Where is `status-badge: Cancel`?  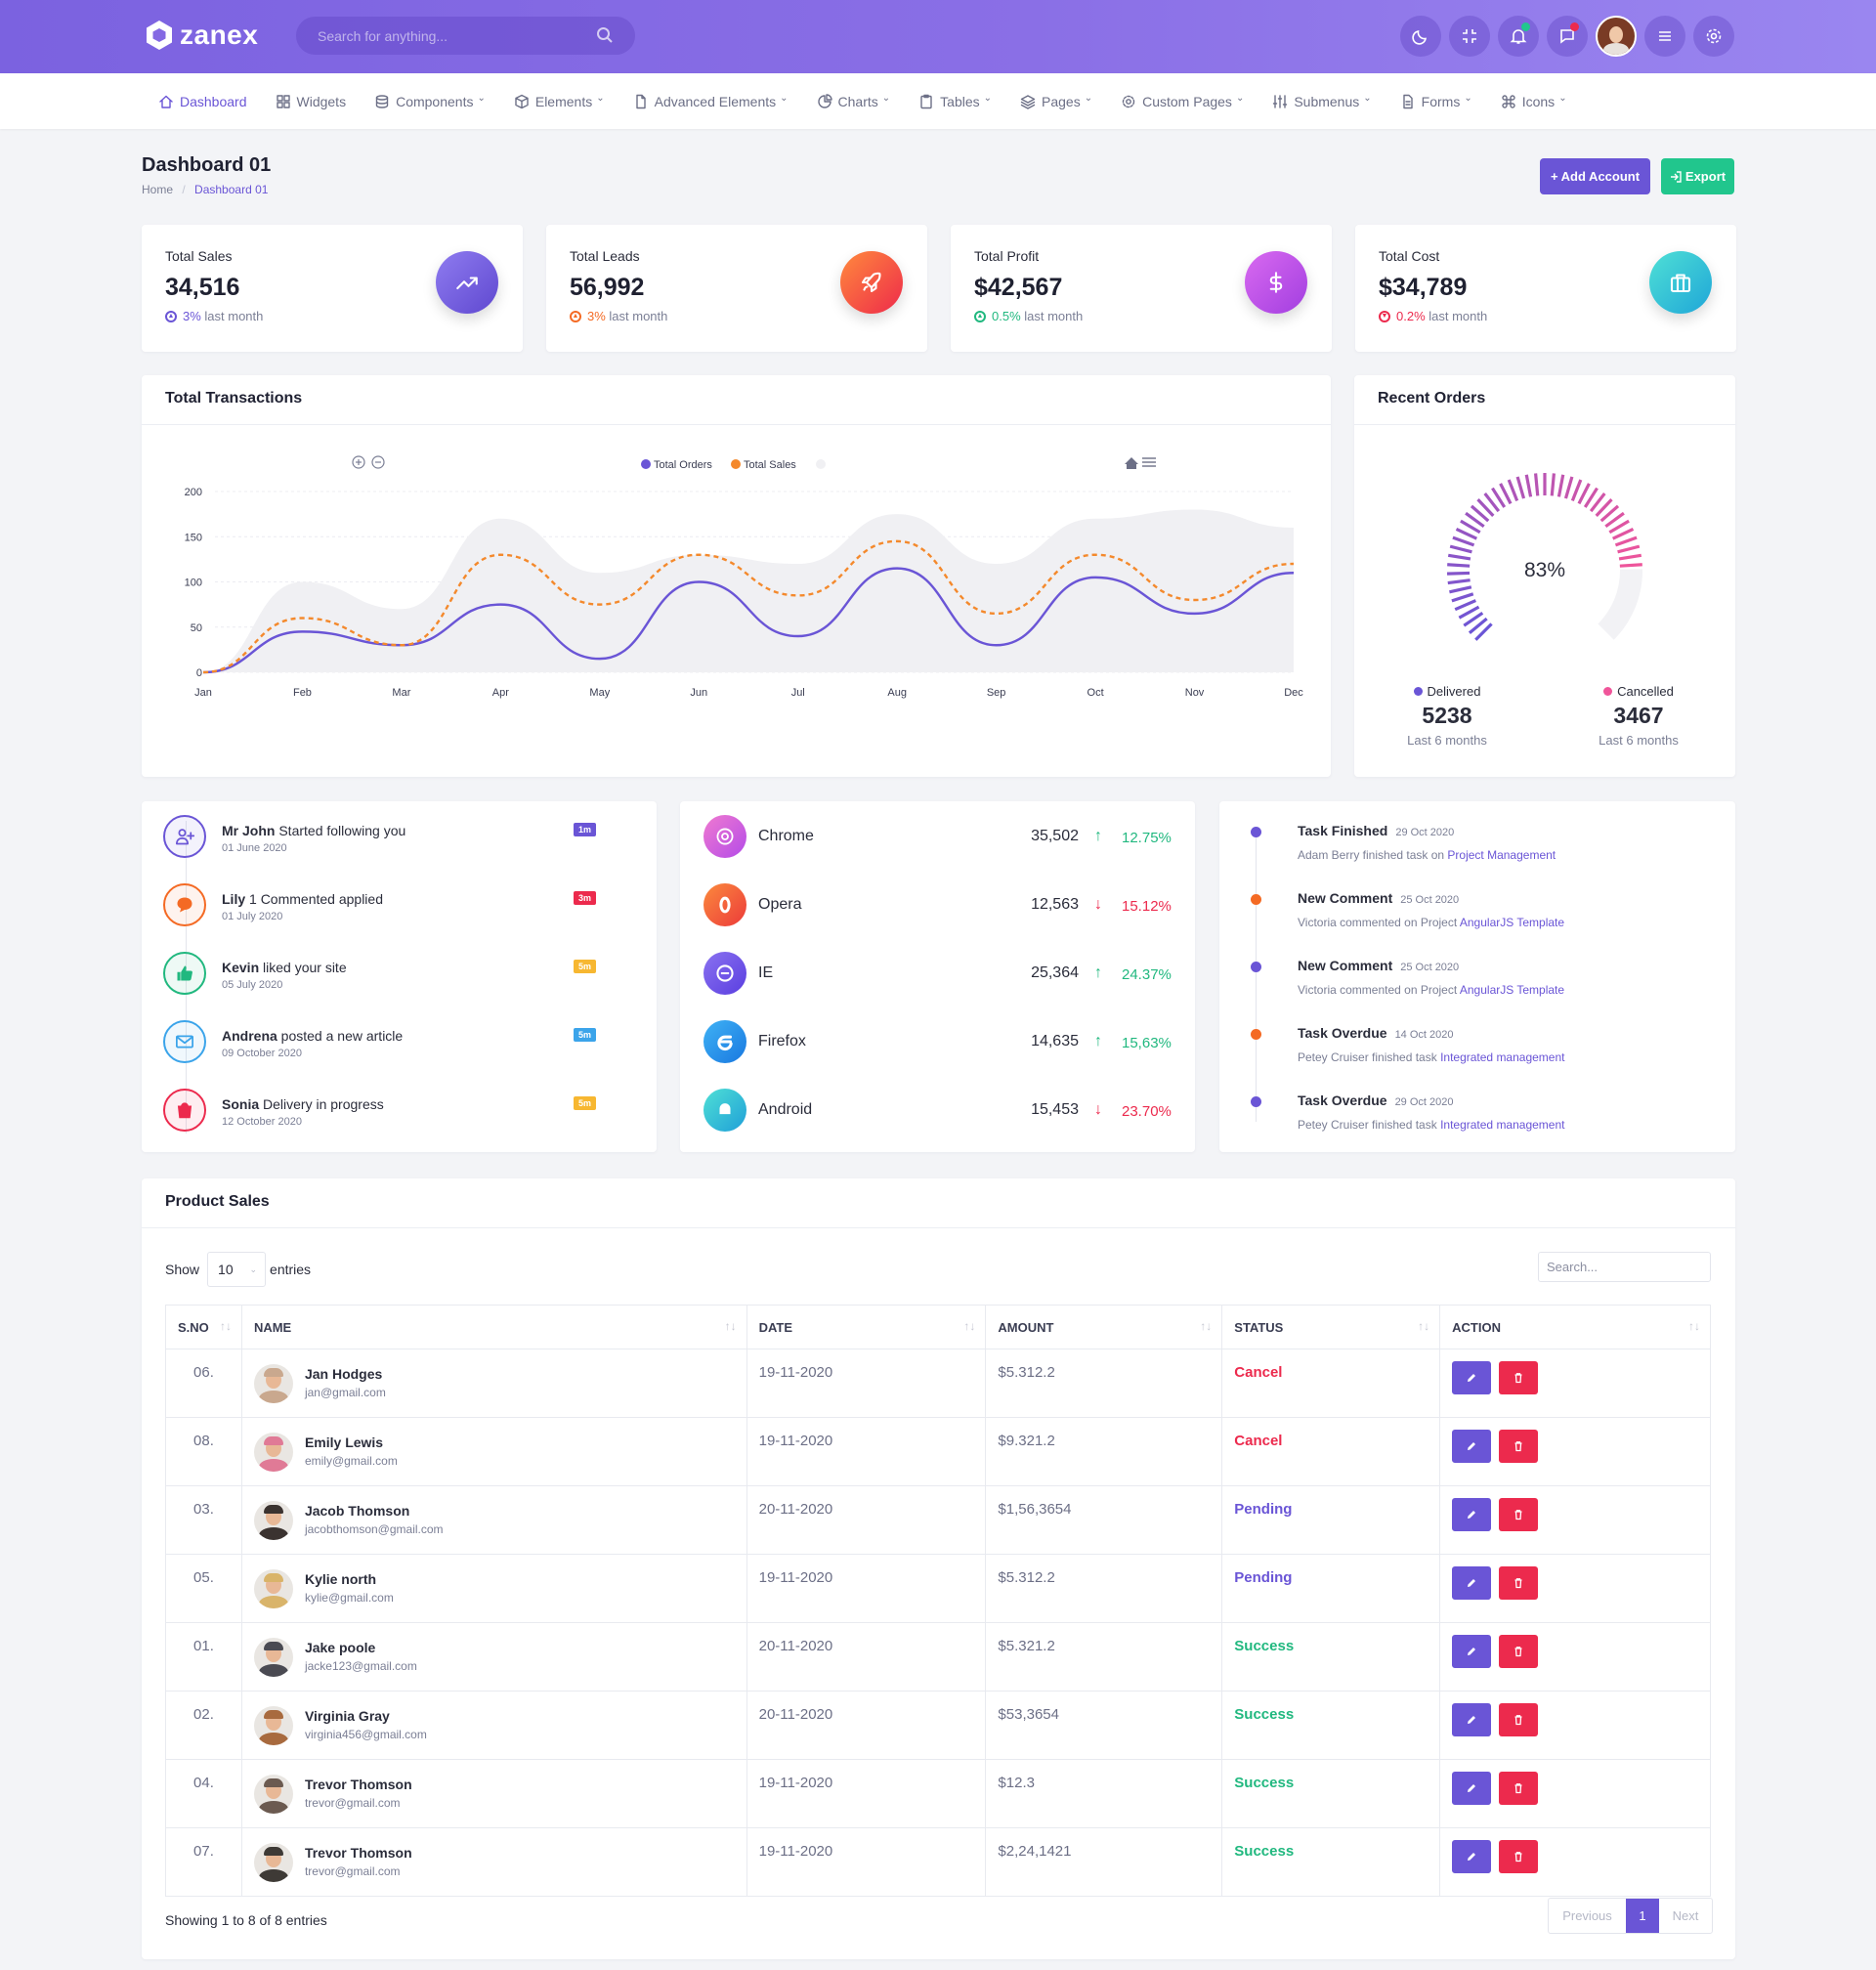 status-badge: Cancel is located at coordinates (1258, 1372).